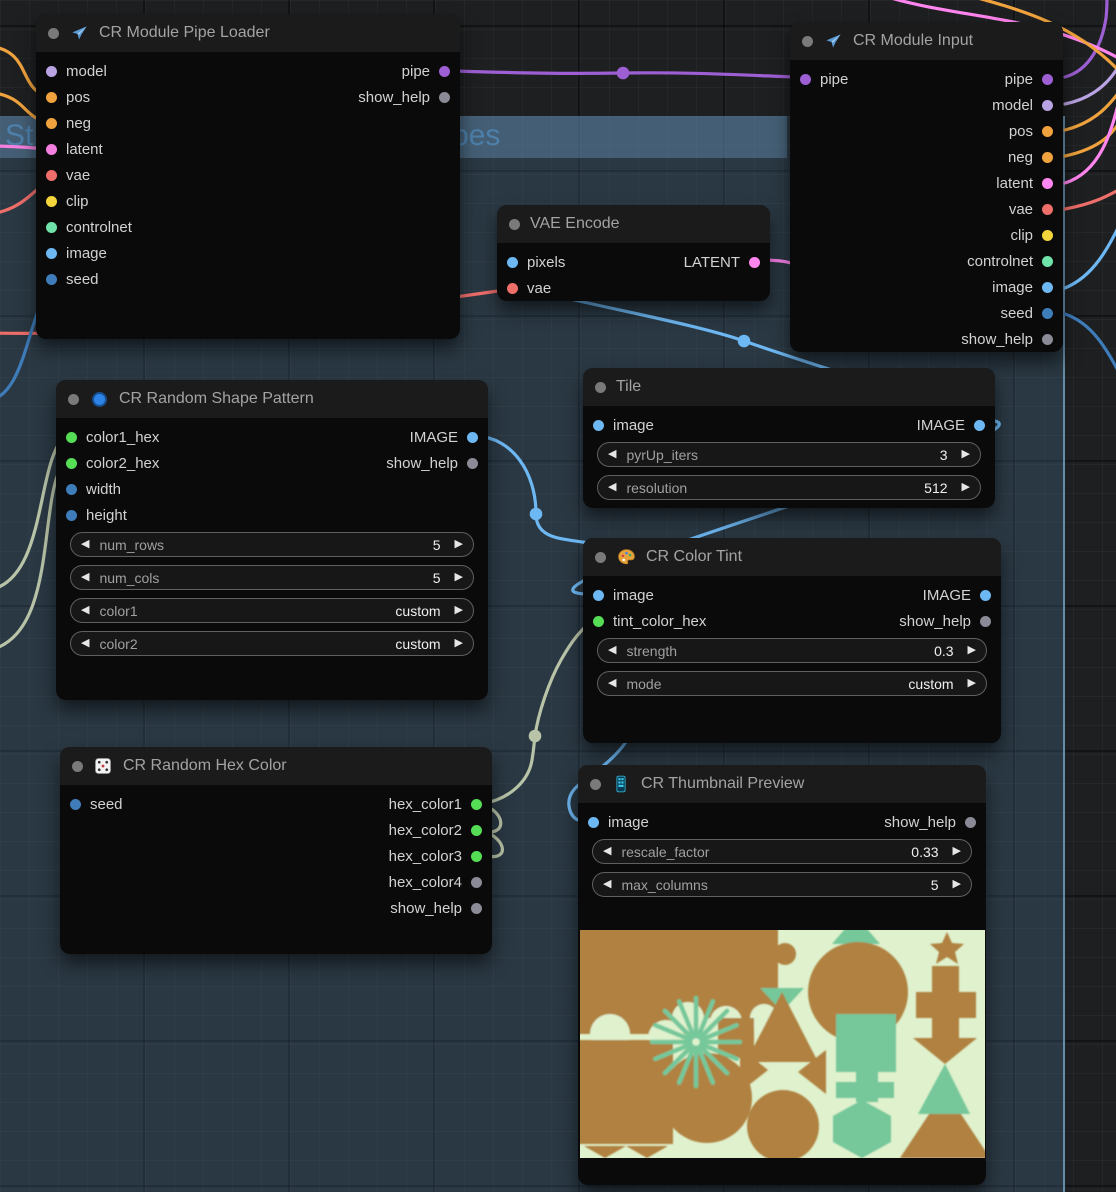 This screenshot has height=1192, width=1116. What do you see at coordinates (272, 544) in the screenshot?
I see `widget-num_rows: ◀ num_rows 5 ▶` at bounding box center [272, 544].